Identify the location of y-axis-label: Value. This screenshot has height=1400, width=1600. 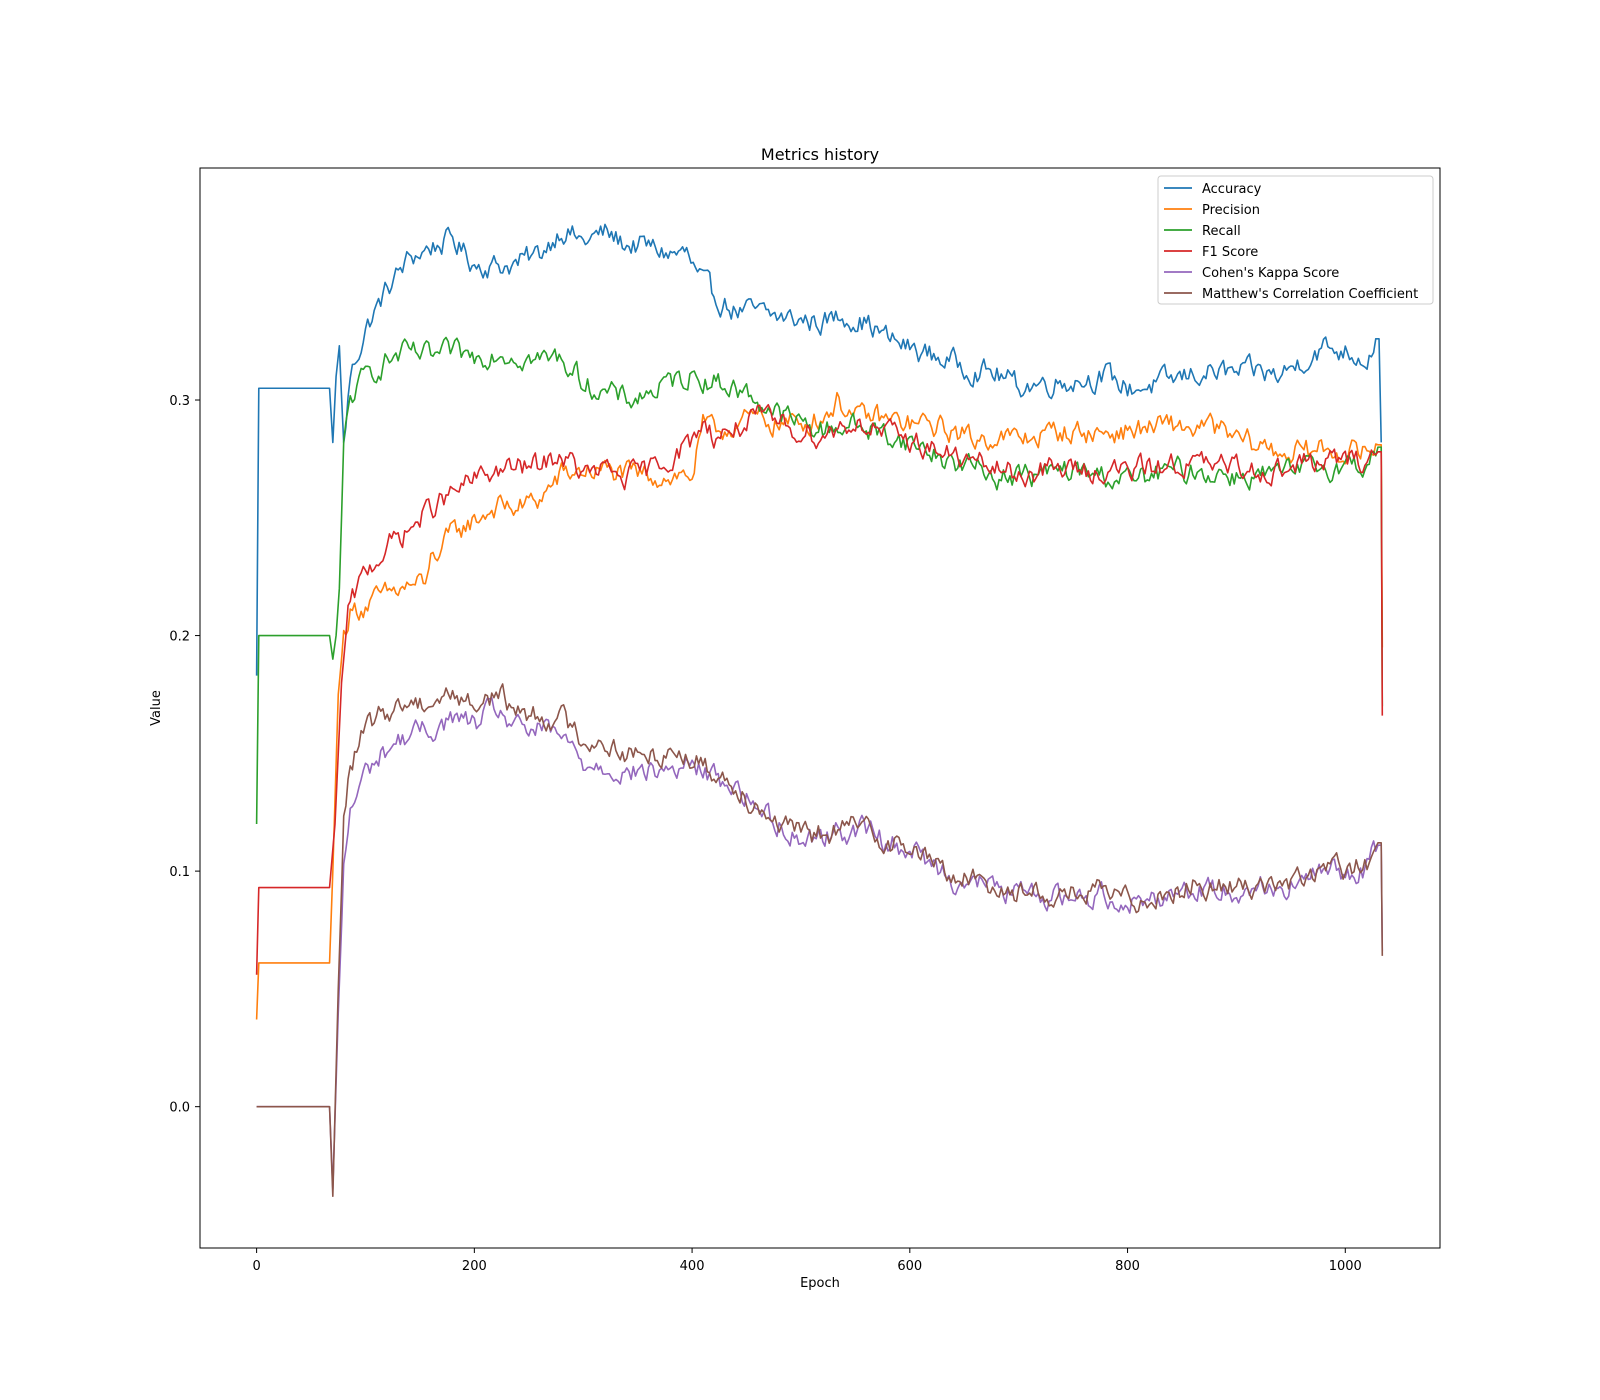
(156, 708).